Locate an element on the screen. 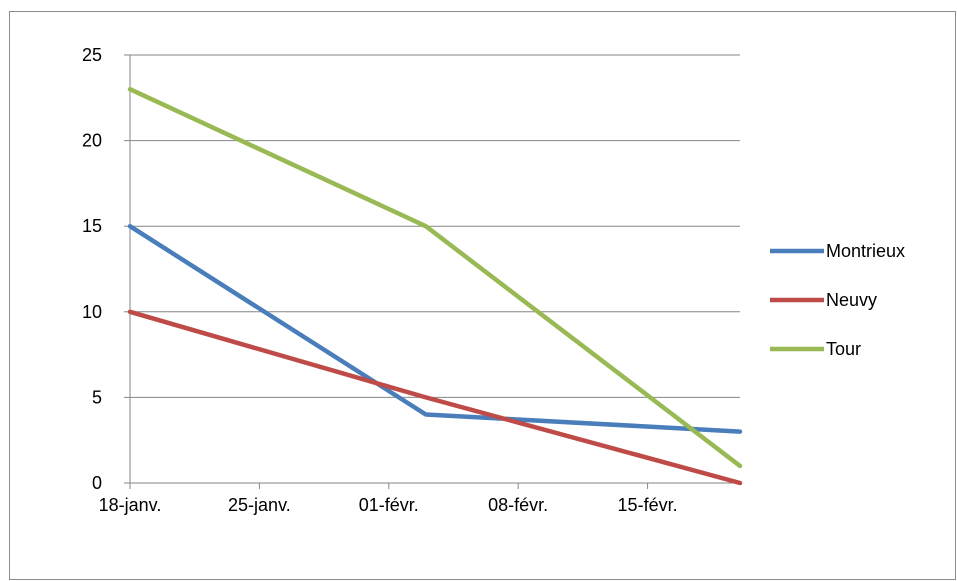  x-tick-label: 18-janv. is located at coordinates (130, 505).